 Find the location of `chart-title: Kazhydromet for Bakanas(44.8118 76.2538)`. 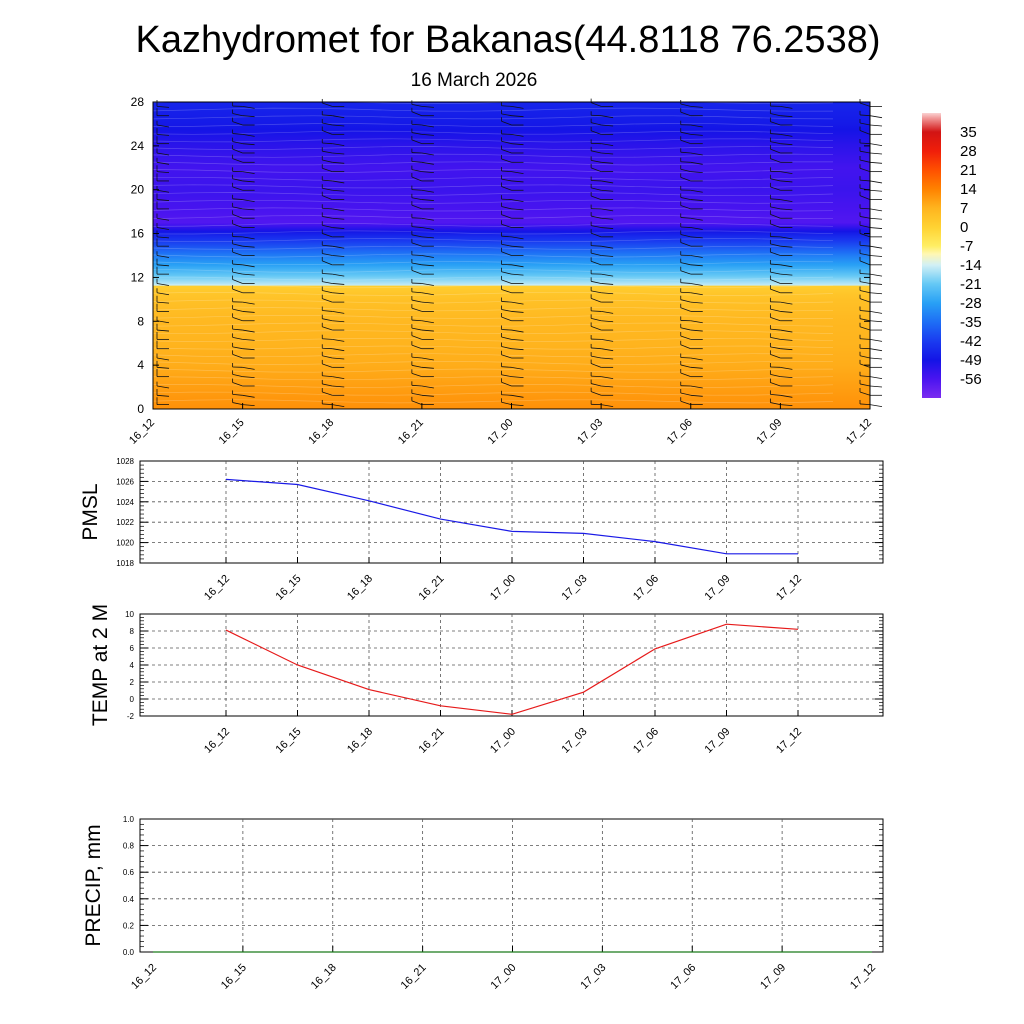

chart-title: Kazhydromet for Bakanas(44.8118 76.2538) is located at coordinates (508, 40).